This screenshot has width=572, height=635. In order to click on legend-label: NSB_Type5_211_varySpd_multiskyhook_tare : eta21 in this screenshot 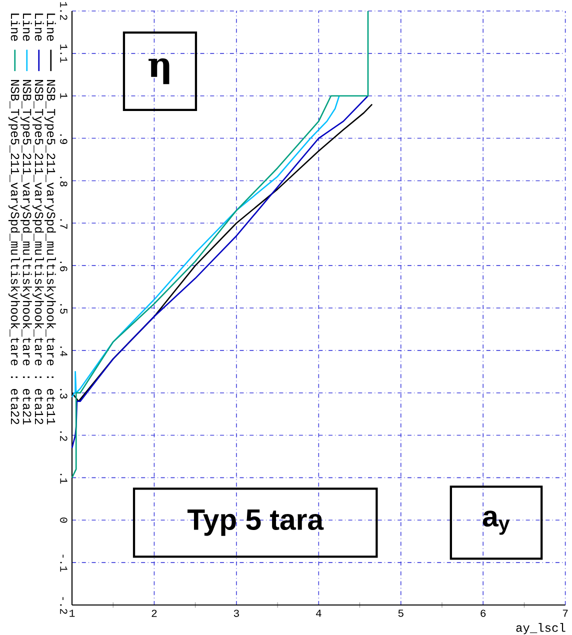, I will do `click(26, 252)`.